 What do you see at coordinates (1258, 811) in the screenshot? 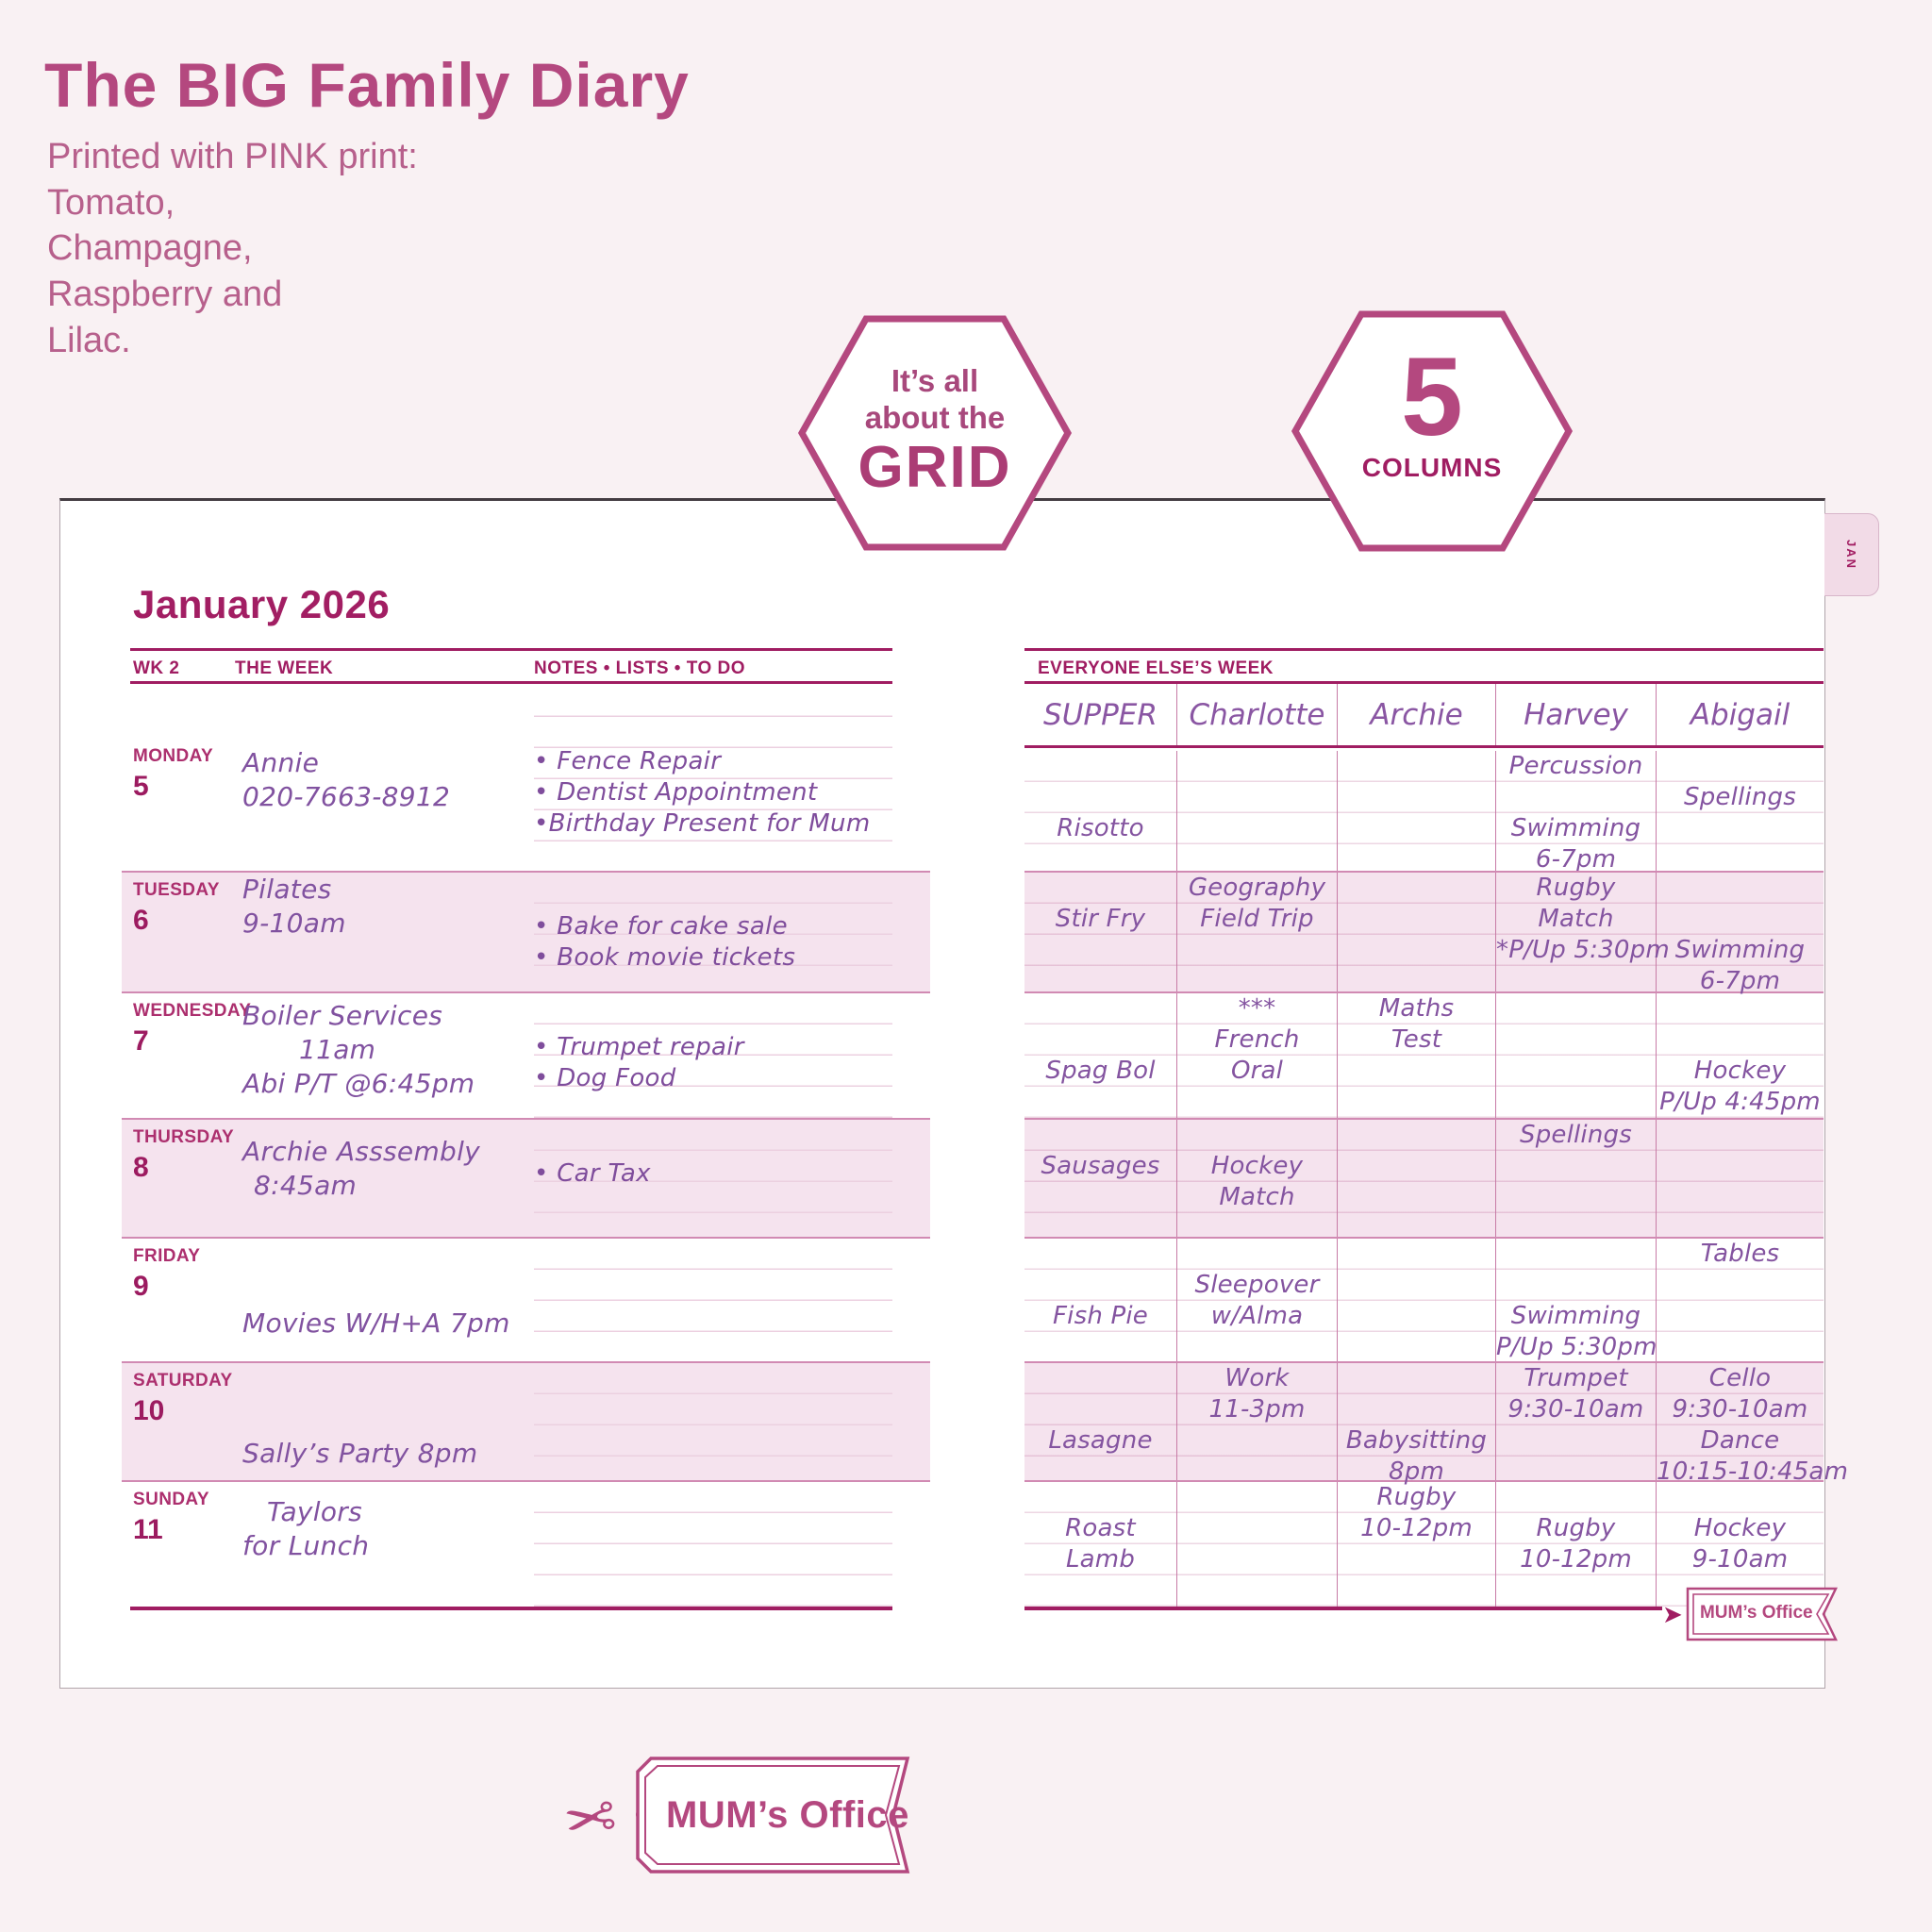
I see `cell-monday-charlotte` at bounding box center [1258, 811].